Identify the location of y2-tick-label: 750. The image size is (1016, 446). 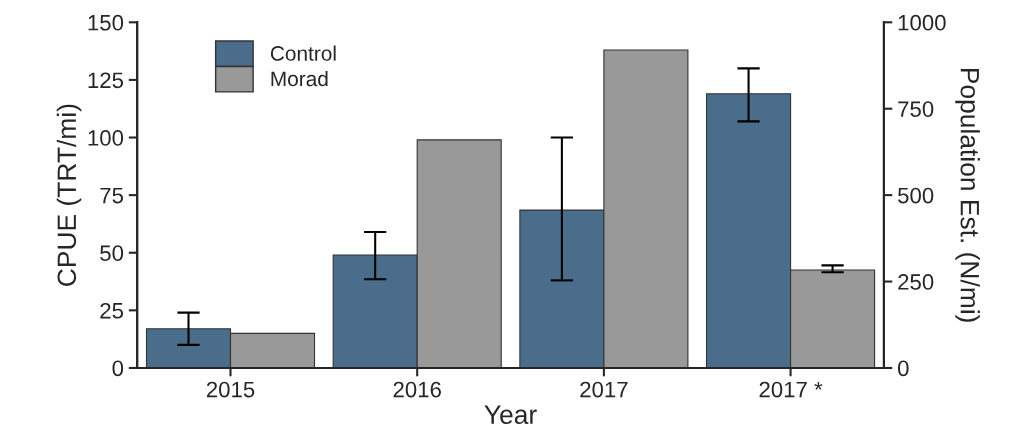
(916, 109).